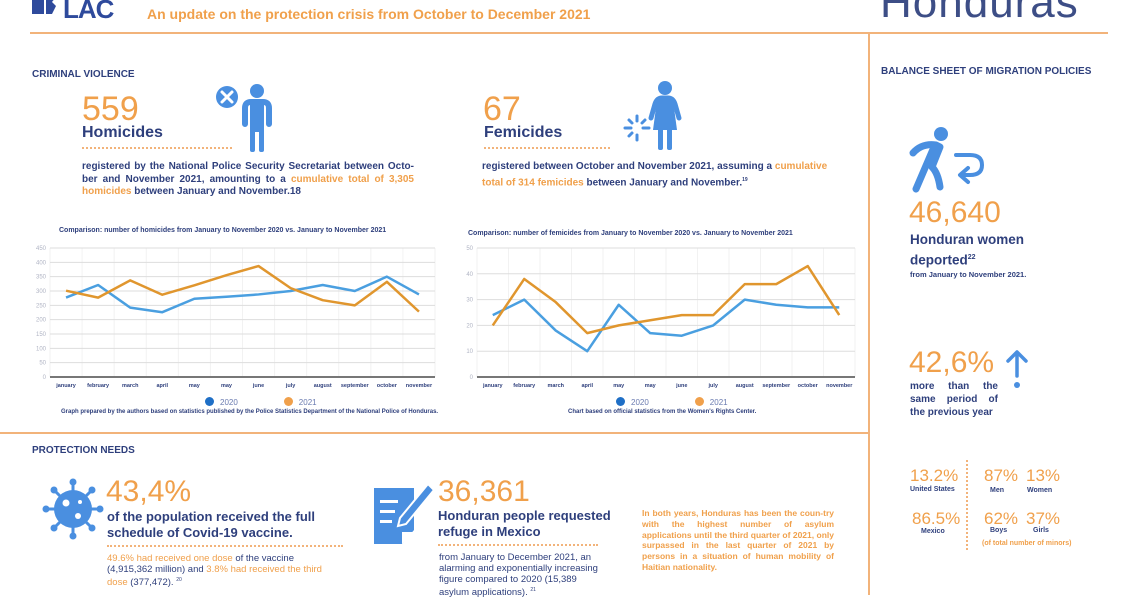 This screenshot has height=598, width=1140. Describe the element at coordinates (967, 250) in the screenshot. I see `deported-label-text: Honduran women deported` at that location.